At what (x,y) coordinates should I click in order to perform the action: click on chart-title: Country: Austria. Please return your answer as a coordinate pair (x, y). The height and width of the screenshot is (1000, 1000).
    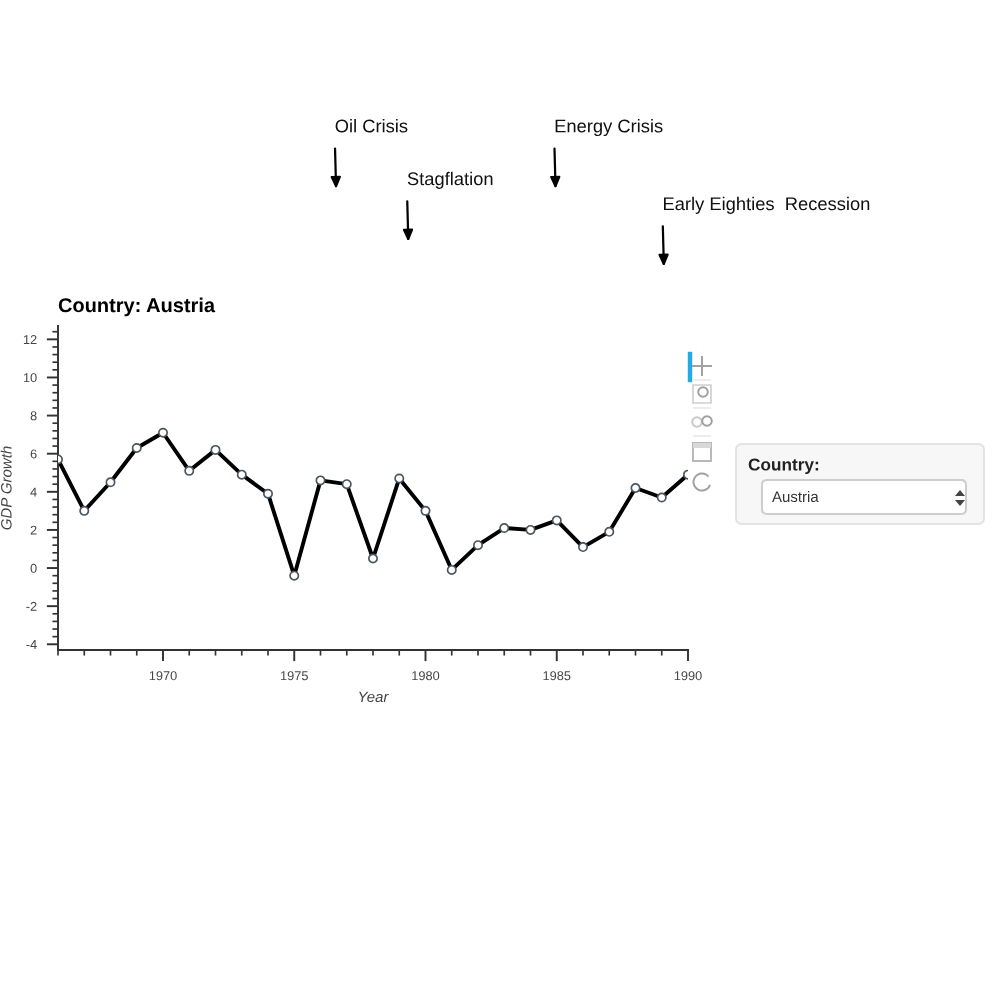
    Looking at the image, I should click on (137, 307).